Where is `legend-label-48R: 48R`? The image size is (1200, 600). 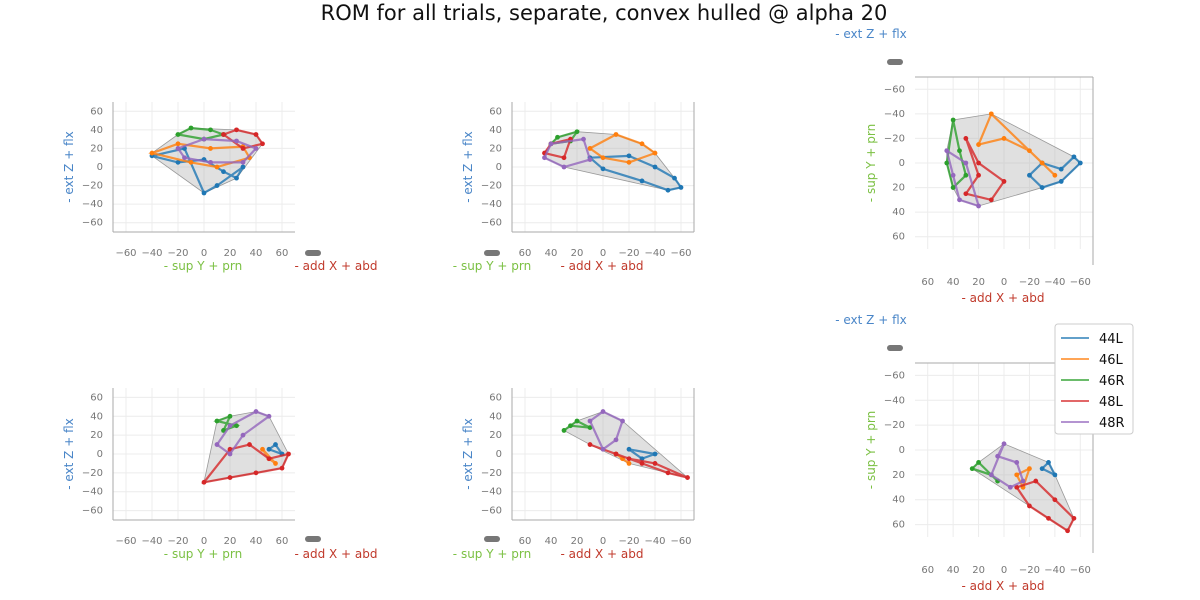 legend-label-48R: 48R is located at coordinates (1112, 423).